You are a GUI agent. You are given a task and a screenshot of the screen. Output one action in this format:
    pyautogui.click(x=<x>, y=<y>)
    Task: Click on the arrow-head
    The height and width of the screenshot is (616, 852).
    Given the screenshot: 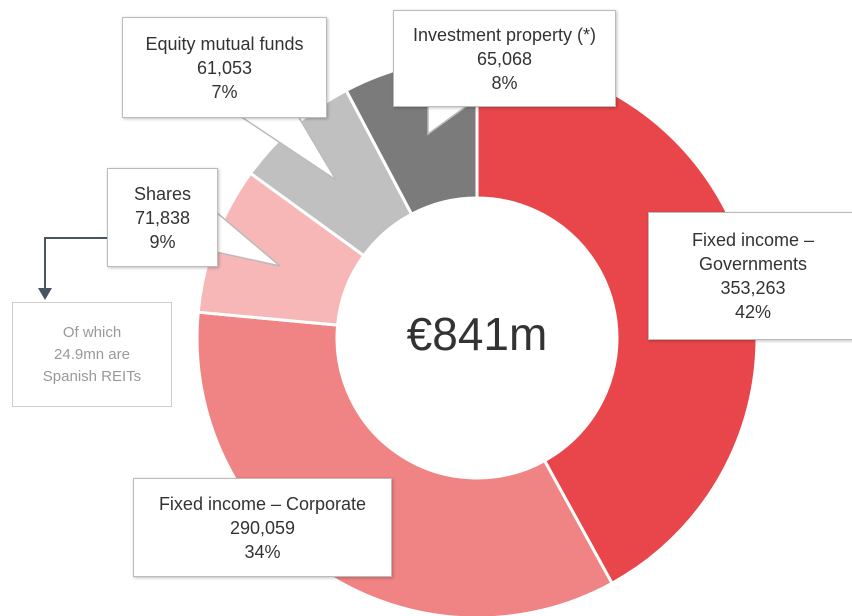 What is the action you would take?
    pyautogui.click(x=45, y=294)
    